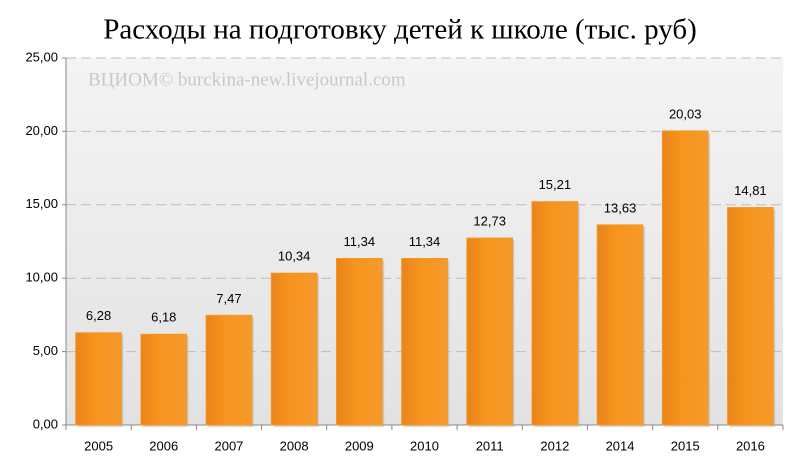 Image resolution: width=800 pixels, height=467 pixels. Describe the element at coordinates (98, 445) in the screenshot. I see `x-tick-label: 2005` at that location.